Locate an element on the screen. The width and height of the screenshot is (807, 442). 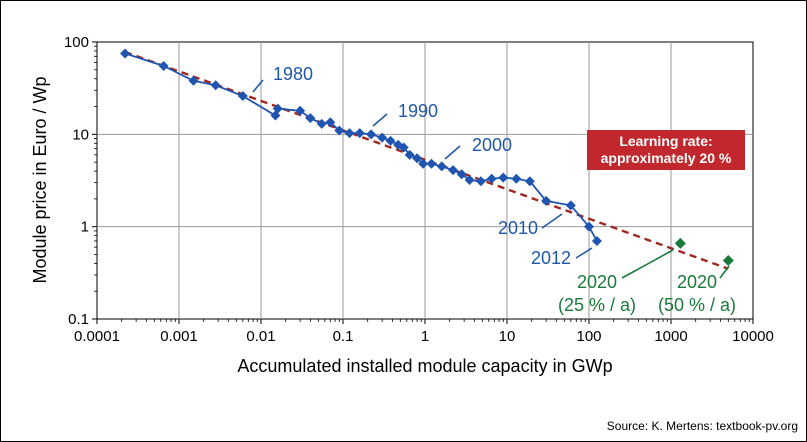
annotation-label-line2: (50 % / a) is located at coordinates (697, 305).